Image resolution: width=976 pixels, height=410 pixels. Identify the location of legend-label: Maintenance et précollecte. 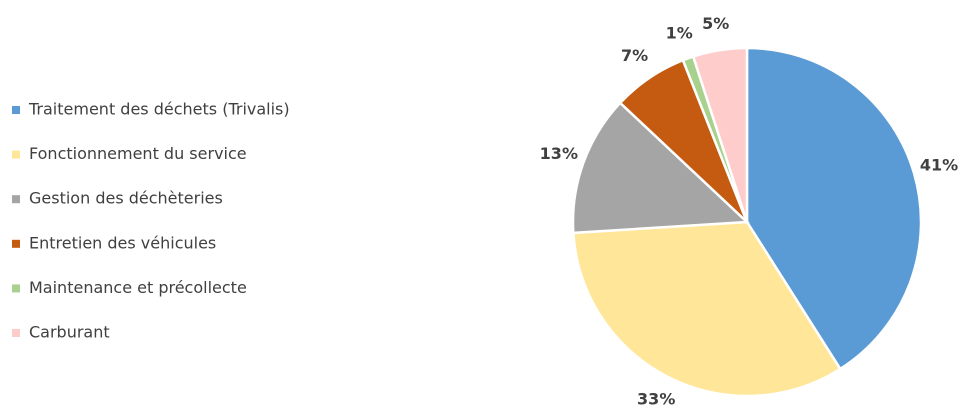
(138, 287).